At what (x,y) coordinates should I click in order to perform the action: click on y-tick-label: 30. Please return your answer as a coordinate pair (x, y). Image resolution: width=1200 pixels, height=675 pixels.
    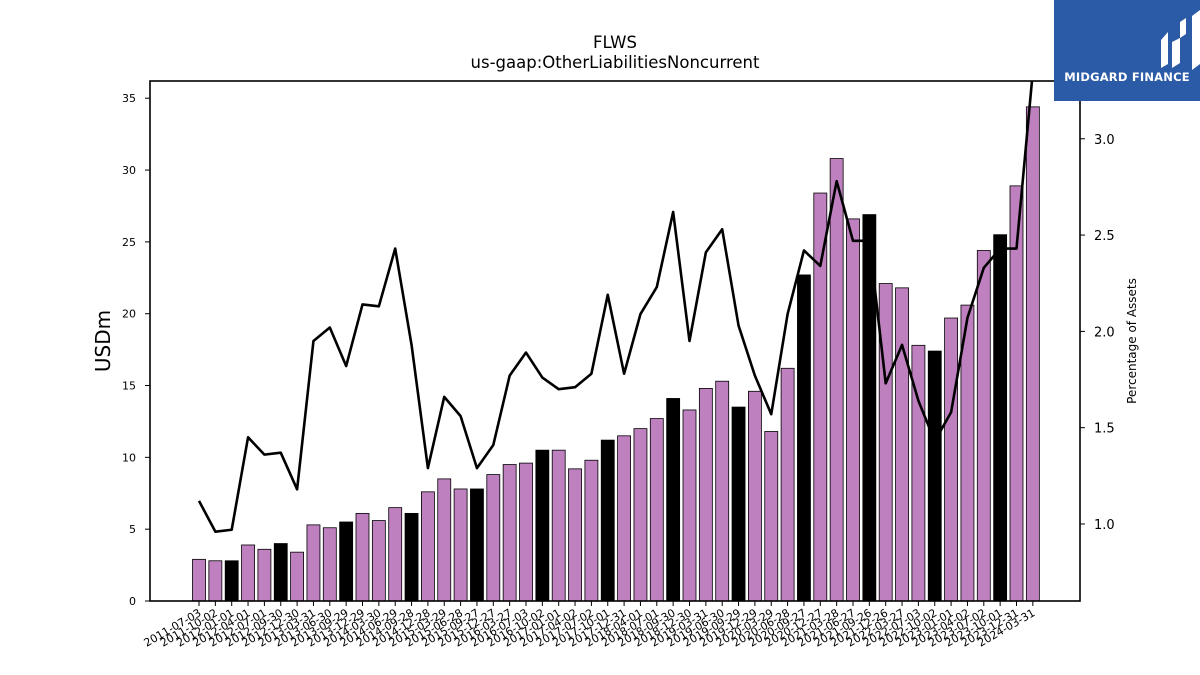
    Looking at the image, I should click on (129, 170).